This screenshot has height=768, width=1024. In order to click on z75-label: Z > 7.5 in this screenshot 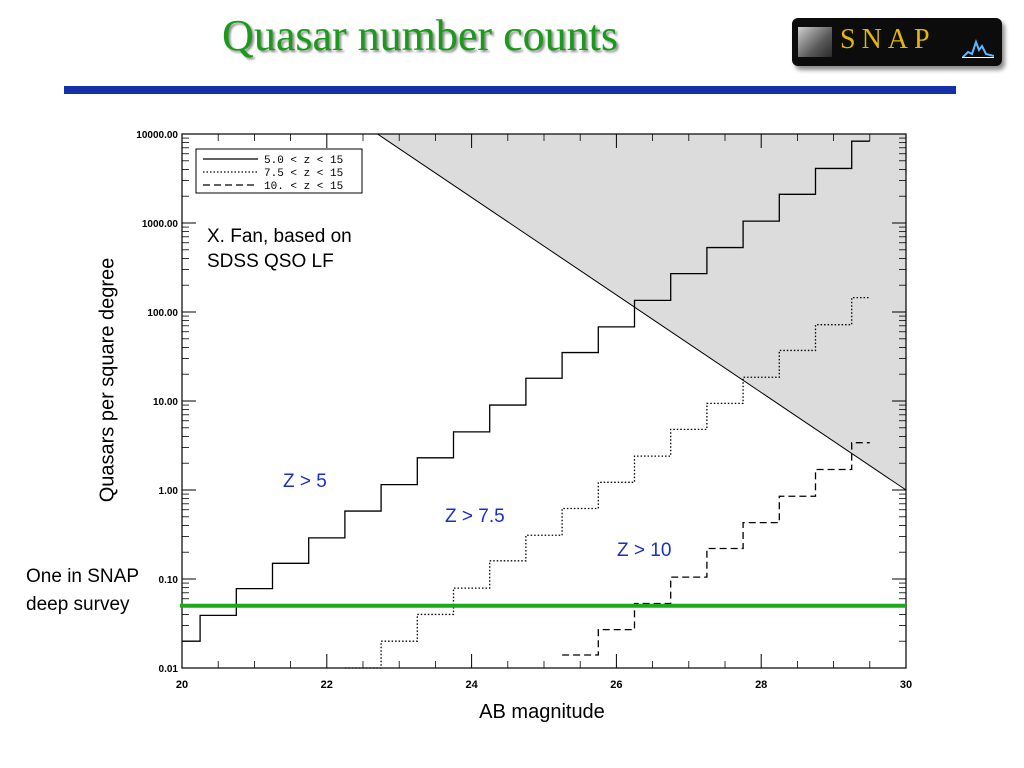, I will do `click(475, 516)`.